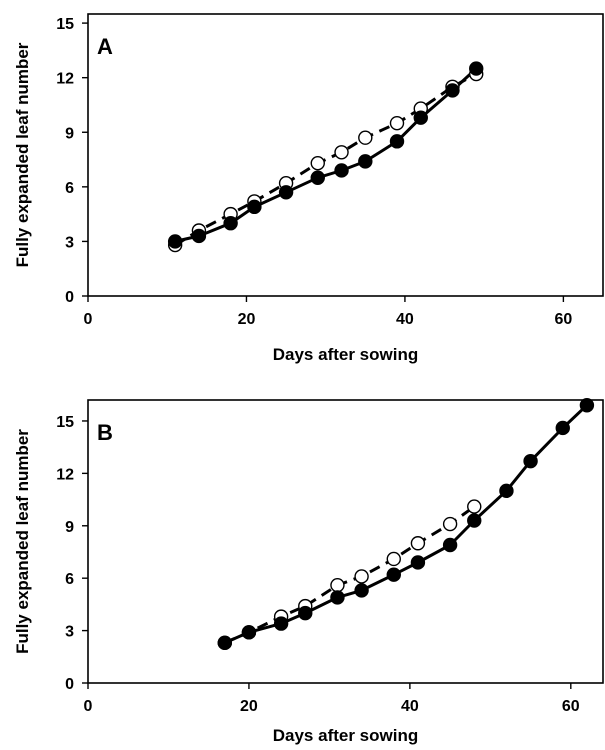 The width and height of the screenshot is (605, 750). I want to click on panel-label: B, so click(105, 432).